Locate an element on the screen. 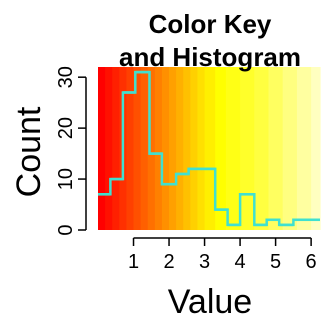 This screenshot has width=322, height=322. y-tick-label-2: 20 is located at coordinates (66, 128).